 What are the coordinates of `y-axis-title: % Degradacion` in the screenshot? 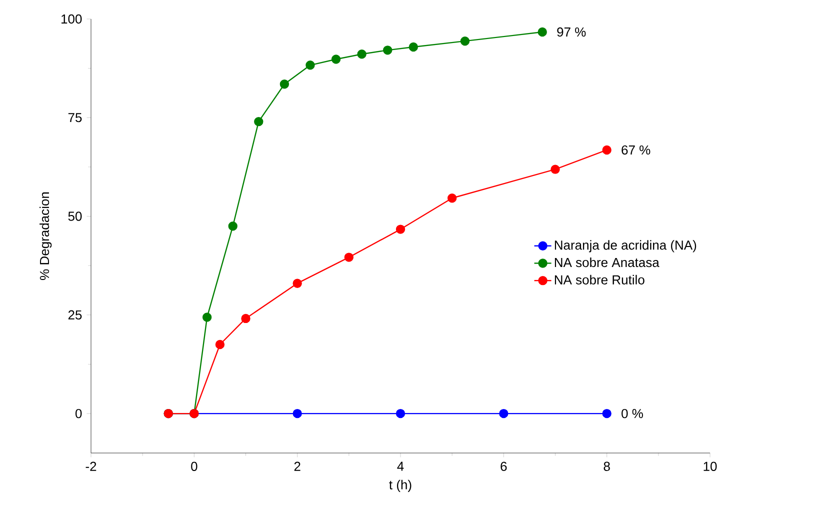 It's located at (46, 236).